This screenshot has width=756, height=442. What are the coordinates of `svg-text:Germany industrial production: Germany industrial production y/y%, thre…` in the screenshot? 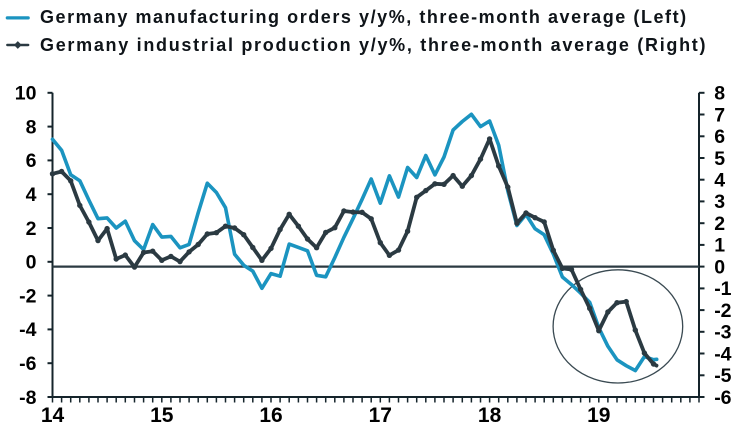 It's located at (373, 45).